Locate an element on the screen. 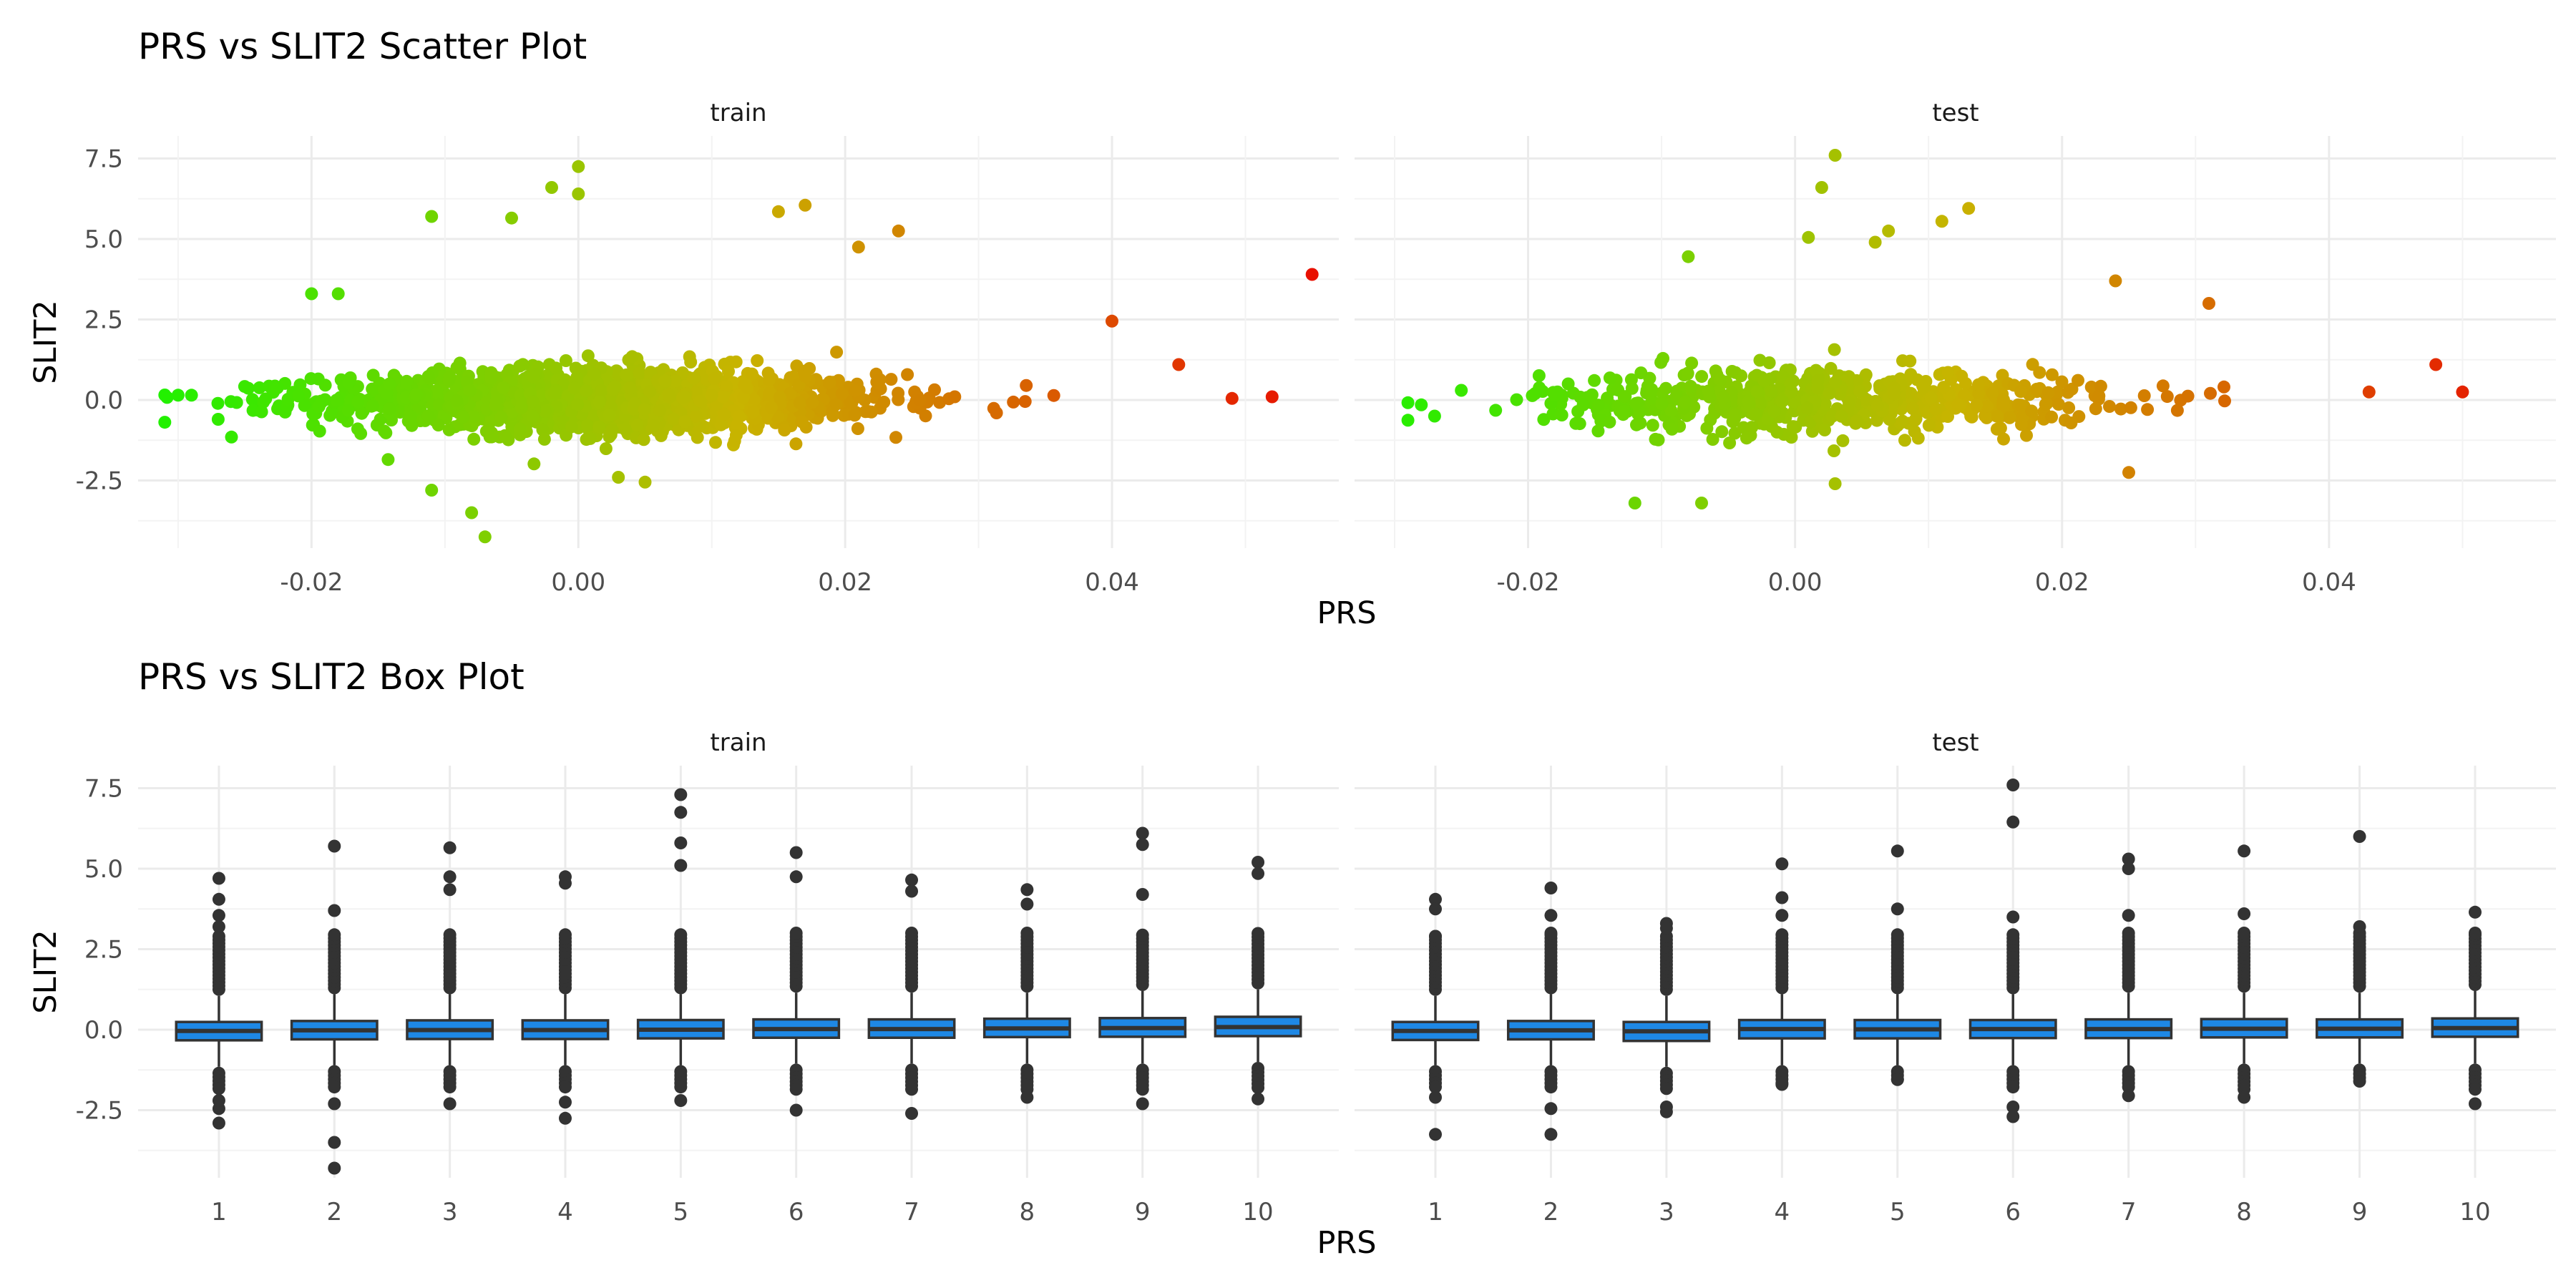 The height and width of the screenshot is (1288, 2576). y-tick-label: -2.5 is located at coordinates (100, 1111).